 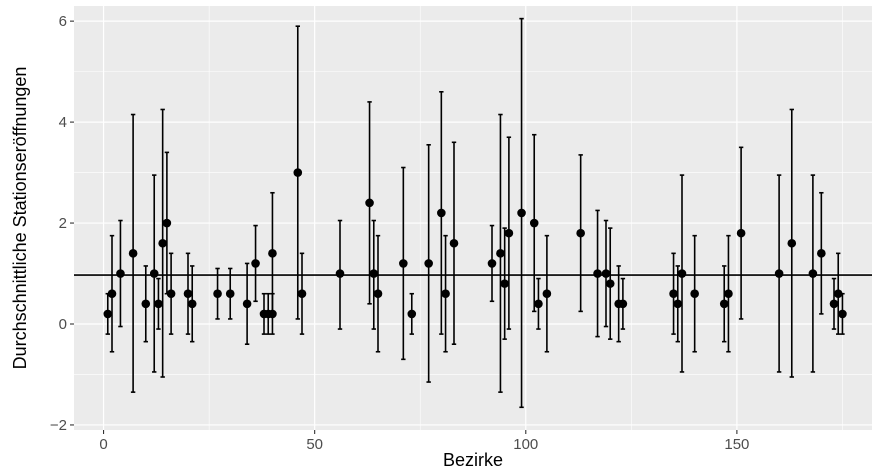 I want to click on x-tick-label: 0, so click(x=103, y=444).